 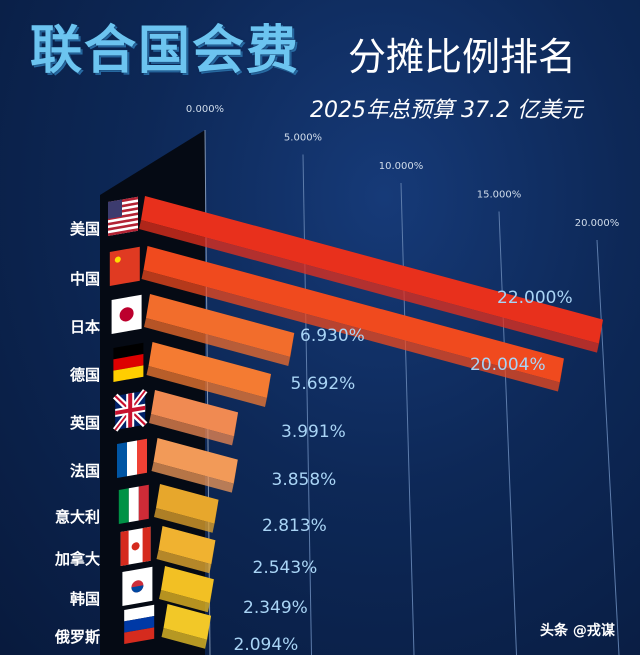 What do you see at coordinates (77, 559) in the screenshot?
I see `country-label: 加拿大` at bounding box center [77, 559].